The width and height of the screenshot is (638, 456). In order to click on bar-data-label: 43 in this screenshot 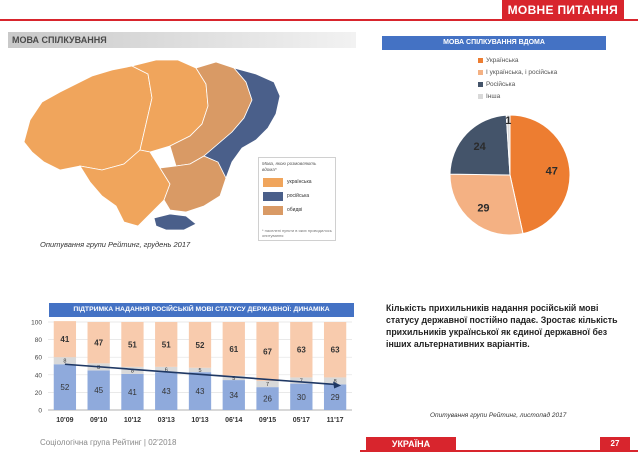, I will do `click(200, 391)`.